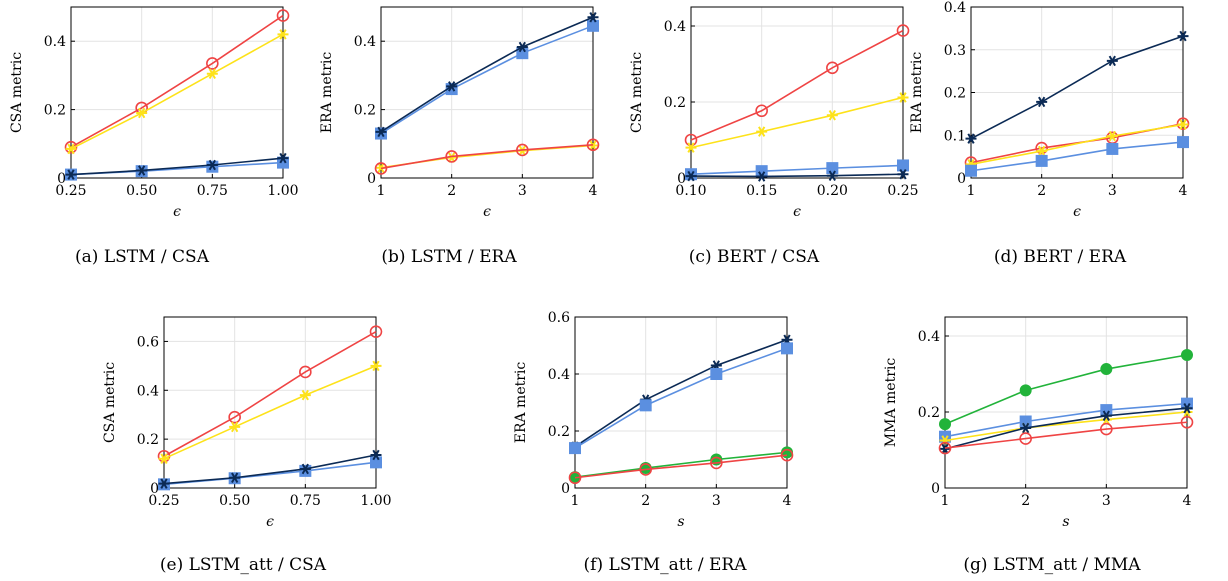 The width and height of the screenshot is (1228, 581). Describe the element at coordinates (754, 257) in the screenshot. I see `subfigure-caption: (c) BERT / CSA` at that location.